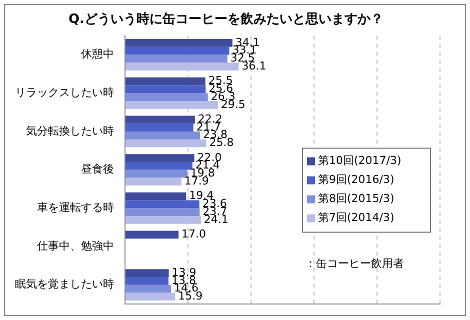 Image resolution: width=470 pixels, height=320 pixels. I want to click on legend-label: 第7回(2014/3), so click(356, 217).